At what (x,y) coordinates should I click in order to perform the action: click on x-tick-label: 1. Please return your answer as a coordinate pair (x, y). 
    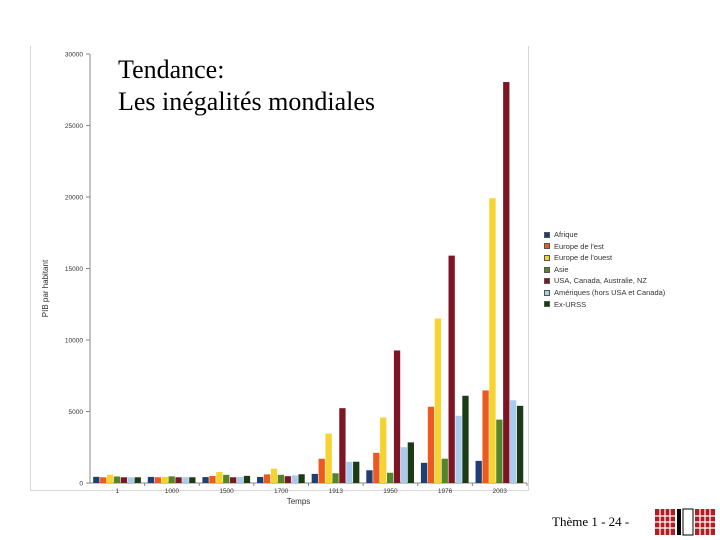
    Looking at the image, I should click on (118, 491).